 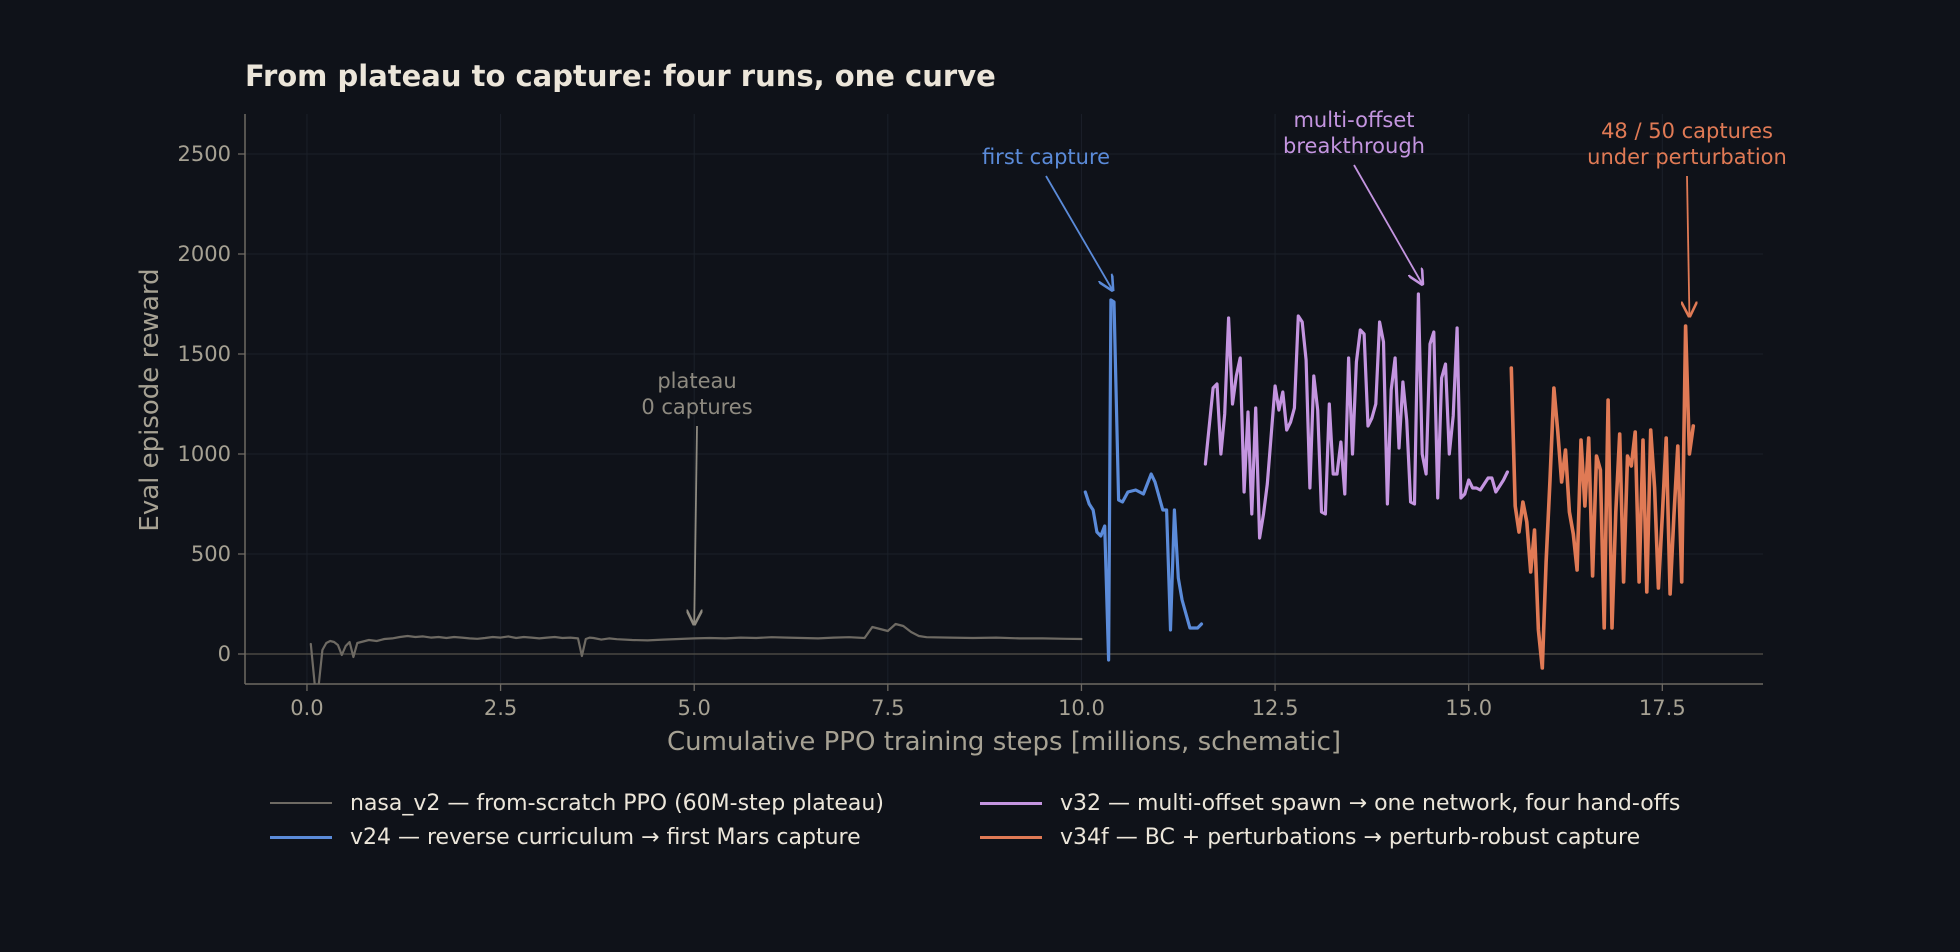 I want to click on legend-swatch-nasa-v2, so click(x=301, y=803).